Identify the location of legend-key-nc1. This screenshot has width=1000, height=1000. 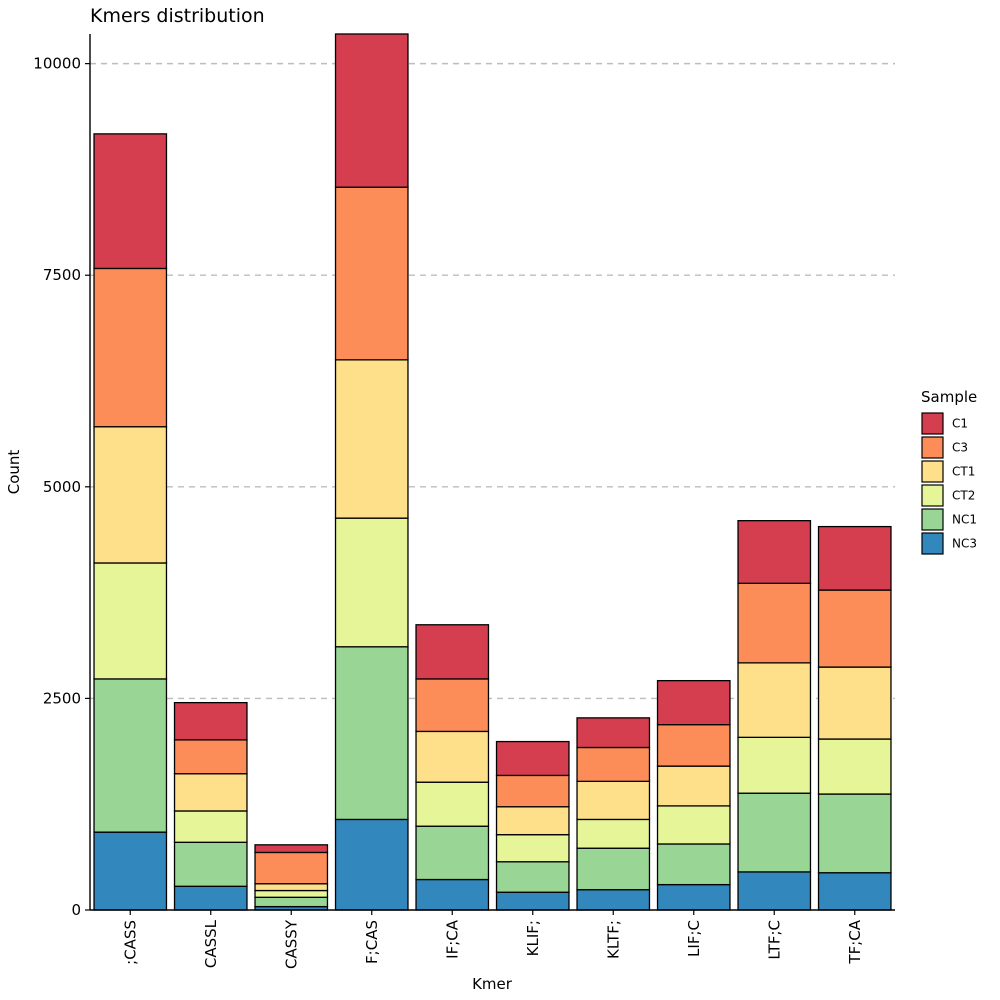
(932, 519).